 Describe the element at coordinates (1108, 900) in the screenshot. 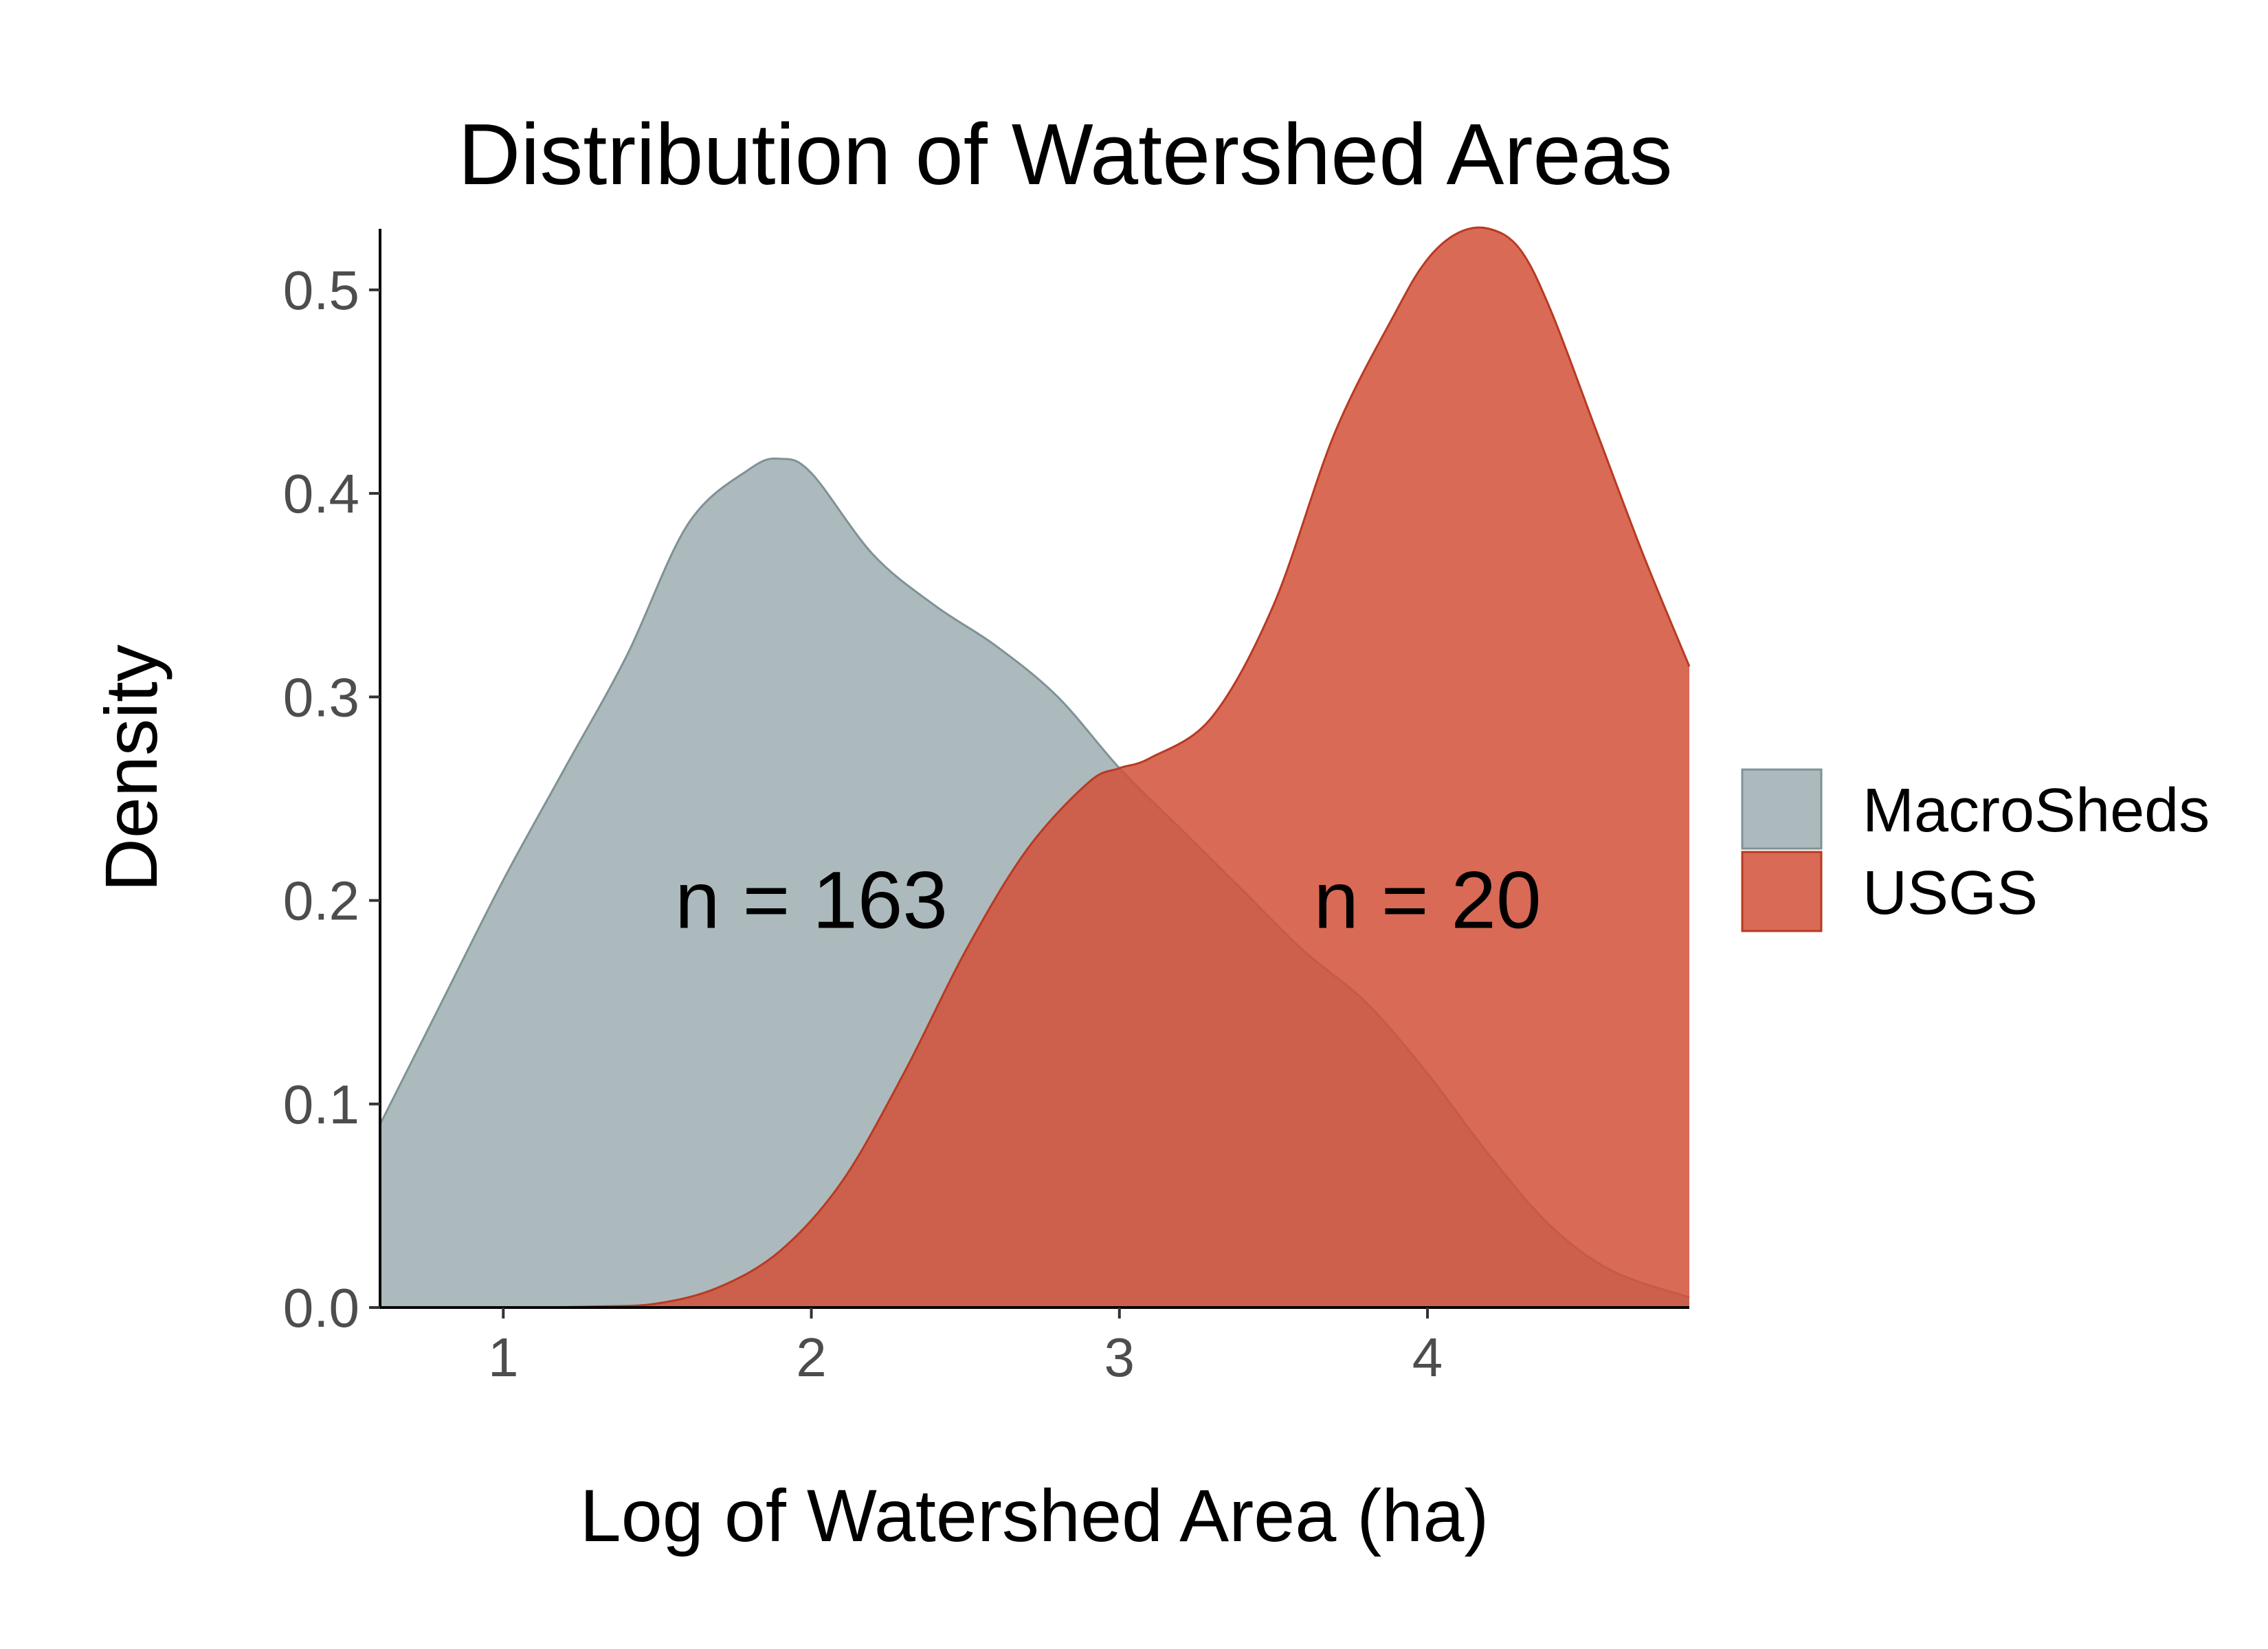

I see `annotations: n = 163 n = 20` at that location.